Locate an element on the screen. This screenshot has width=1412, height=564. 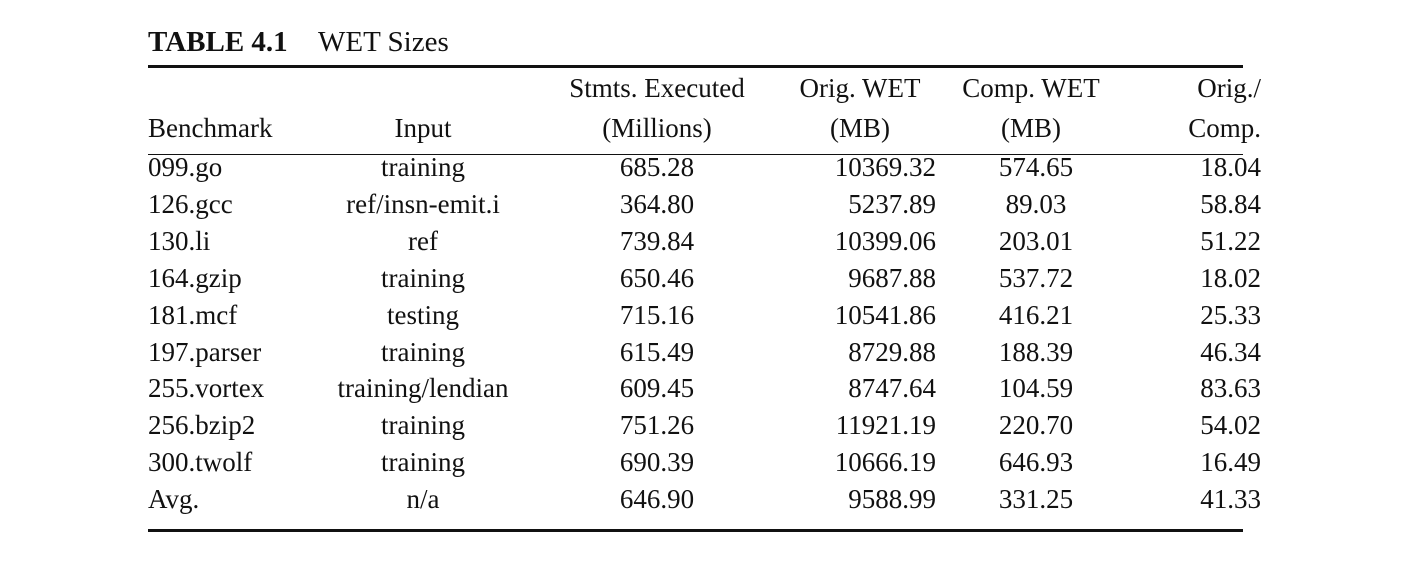
cell-comp-wet: 220.70 is located at coordinates (1036, 425).